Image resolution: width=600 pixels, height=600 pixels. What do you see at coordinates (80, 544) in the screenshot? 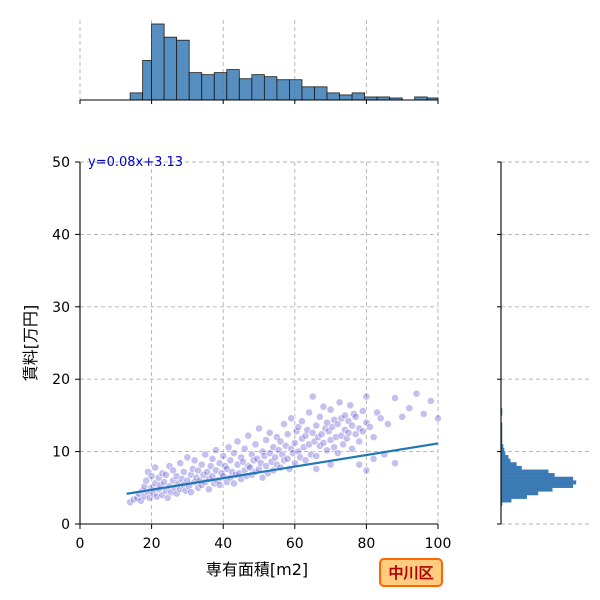
I see `x-tick-label: 0` at bounding box center [80, 544].